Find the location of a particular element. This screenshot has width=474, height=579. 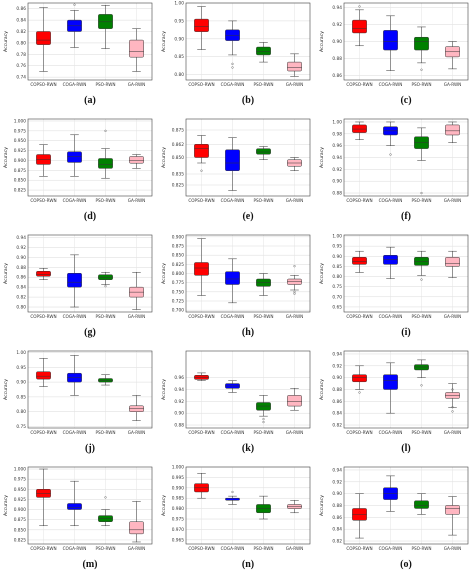

panel-label: (h) is located at coordinates (248, 332).